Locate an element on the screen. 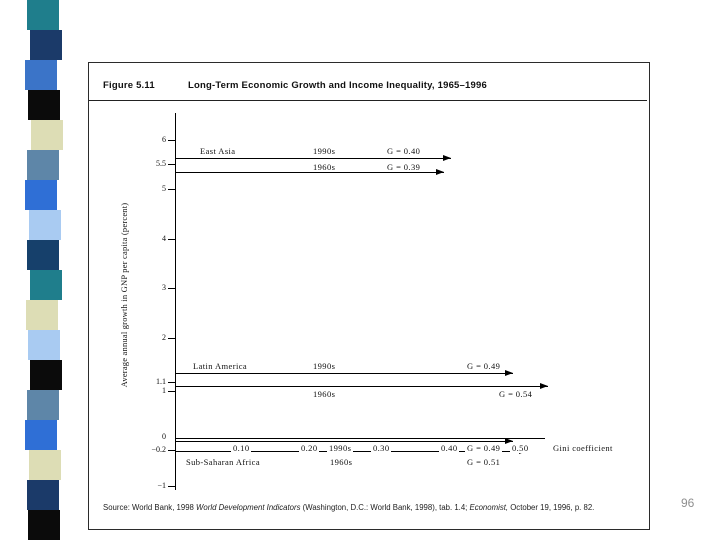 The image size is (720, 540). x-tick-label: 0.10 is located at coordinates (241, 448).